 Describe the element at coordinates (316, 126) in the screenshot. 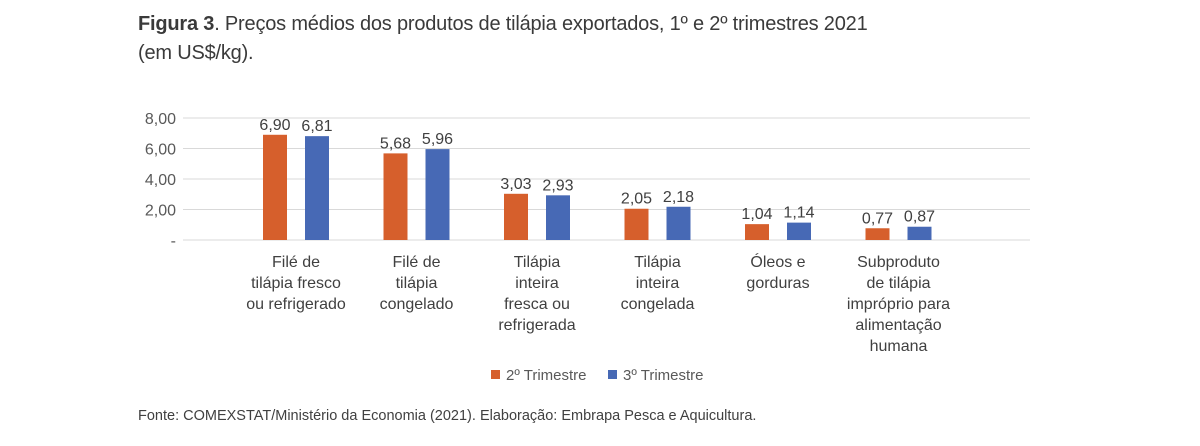

I see `data-label: 6,81` at that location.